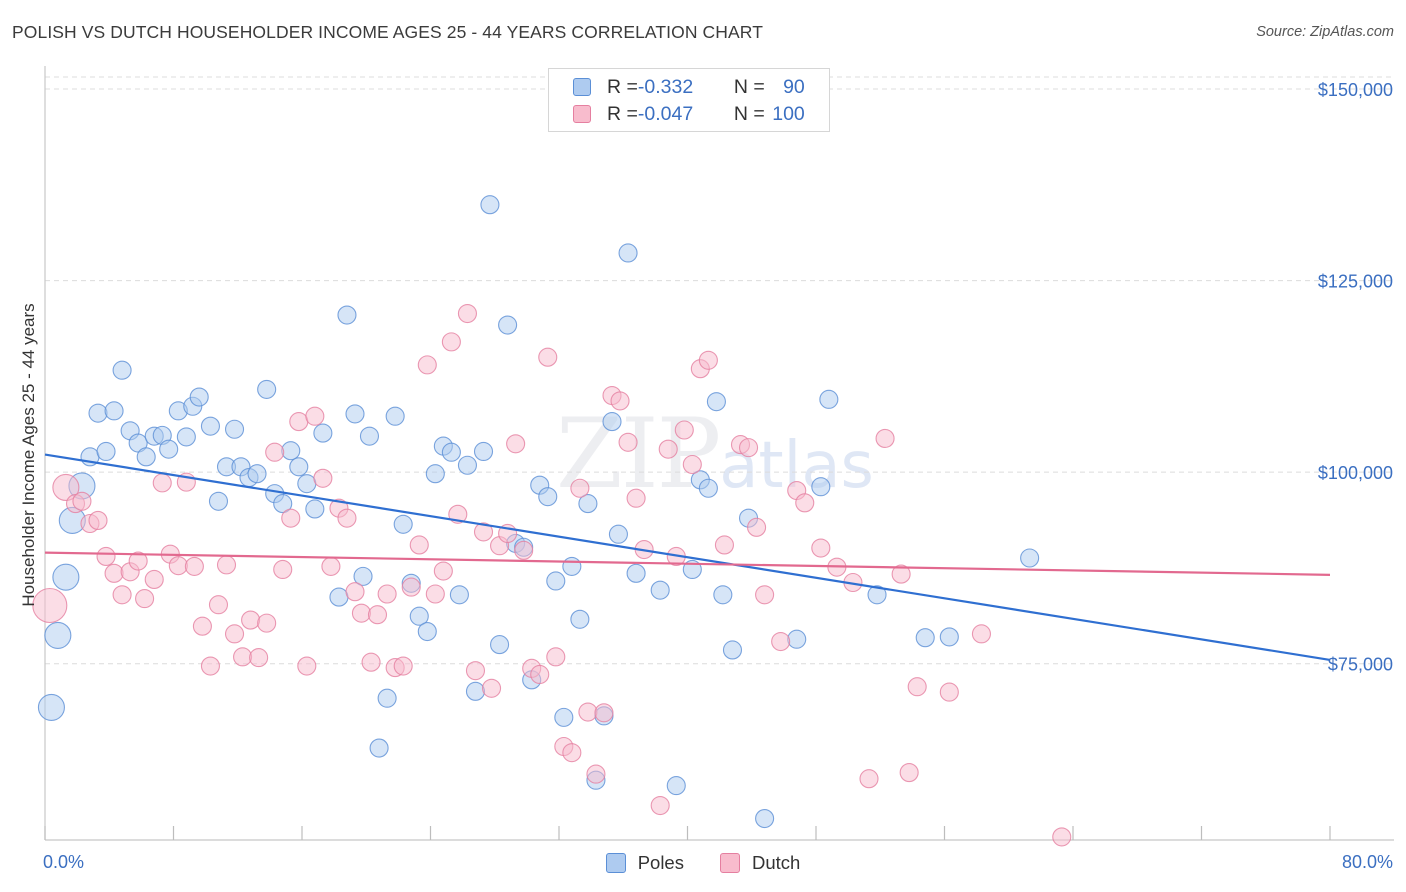  Describe the element at coordinates (615, 863) in the screenshot. I see `poles-legend-swatch` at that location.